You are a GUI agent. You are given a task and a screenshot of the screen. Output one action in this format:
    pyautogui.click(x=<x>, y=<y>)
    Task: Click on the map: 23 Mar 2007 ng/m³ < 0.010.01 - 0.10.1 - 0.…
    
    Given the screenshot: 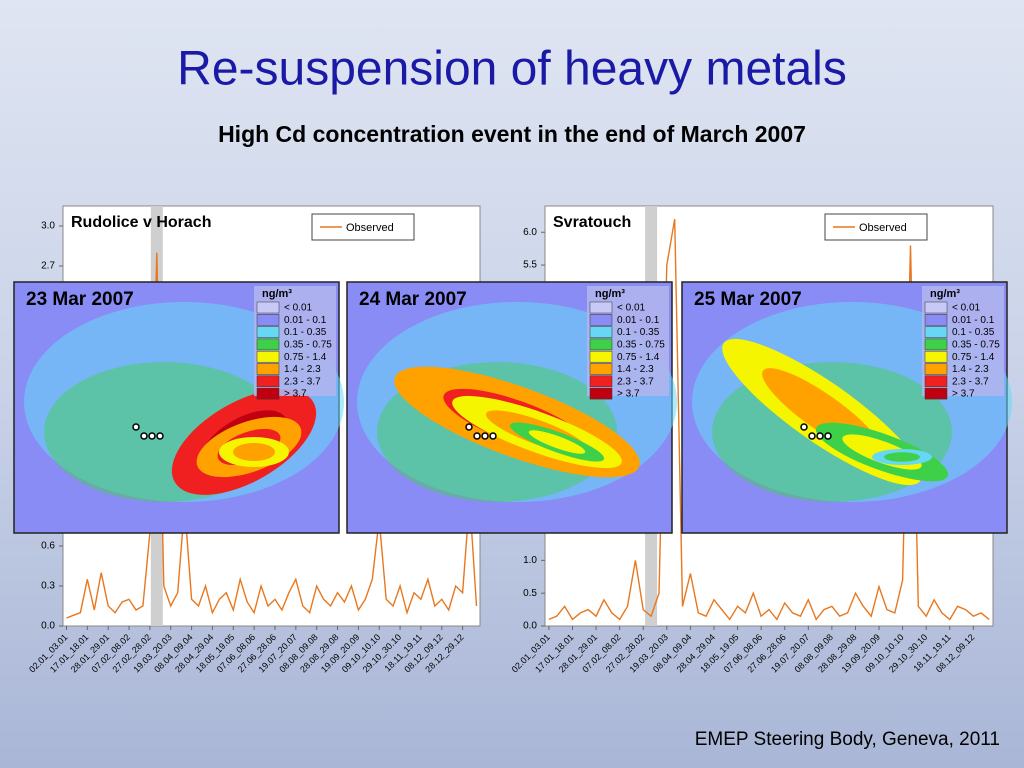 What is the action you would take?
    pyautogui.click(x=178, y=407)
    